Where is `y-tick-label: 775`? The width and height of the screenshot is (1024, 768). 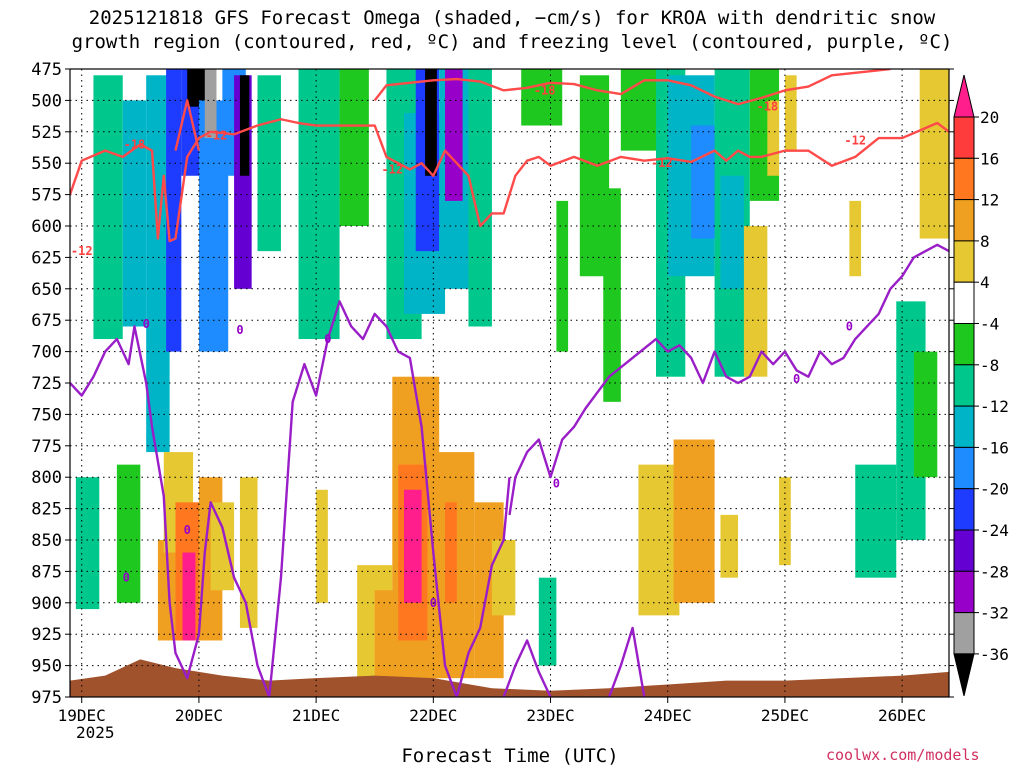 y-tick-label: 775 is located at coordinates (46, 447).